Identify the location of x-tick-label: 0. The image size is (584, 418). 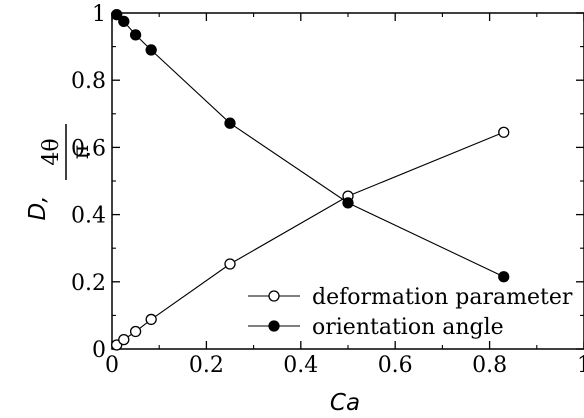
(112, 365).